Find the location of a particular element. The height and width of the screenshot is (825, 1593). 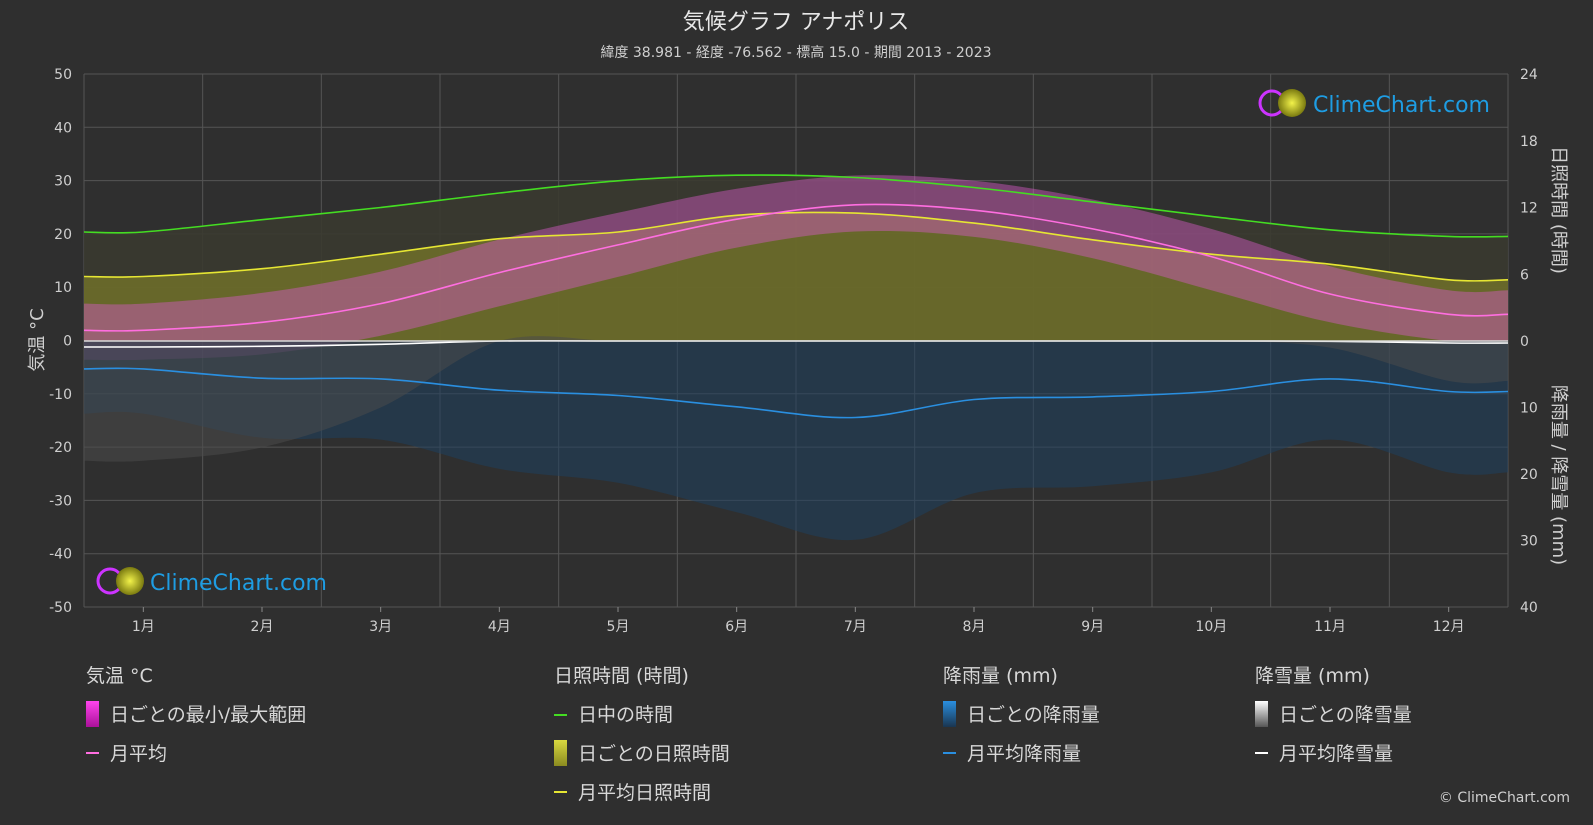

legend-swatch-daily-rain is located at coordinates (949, 714).